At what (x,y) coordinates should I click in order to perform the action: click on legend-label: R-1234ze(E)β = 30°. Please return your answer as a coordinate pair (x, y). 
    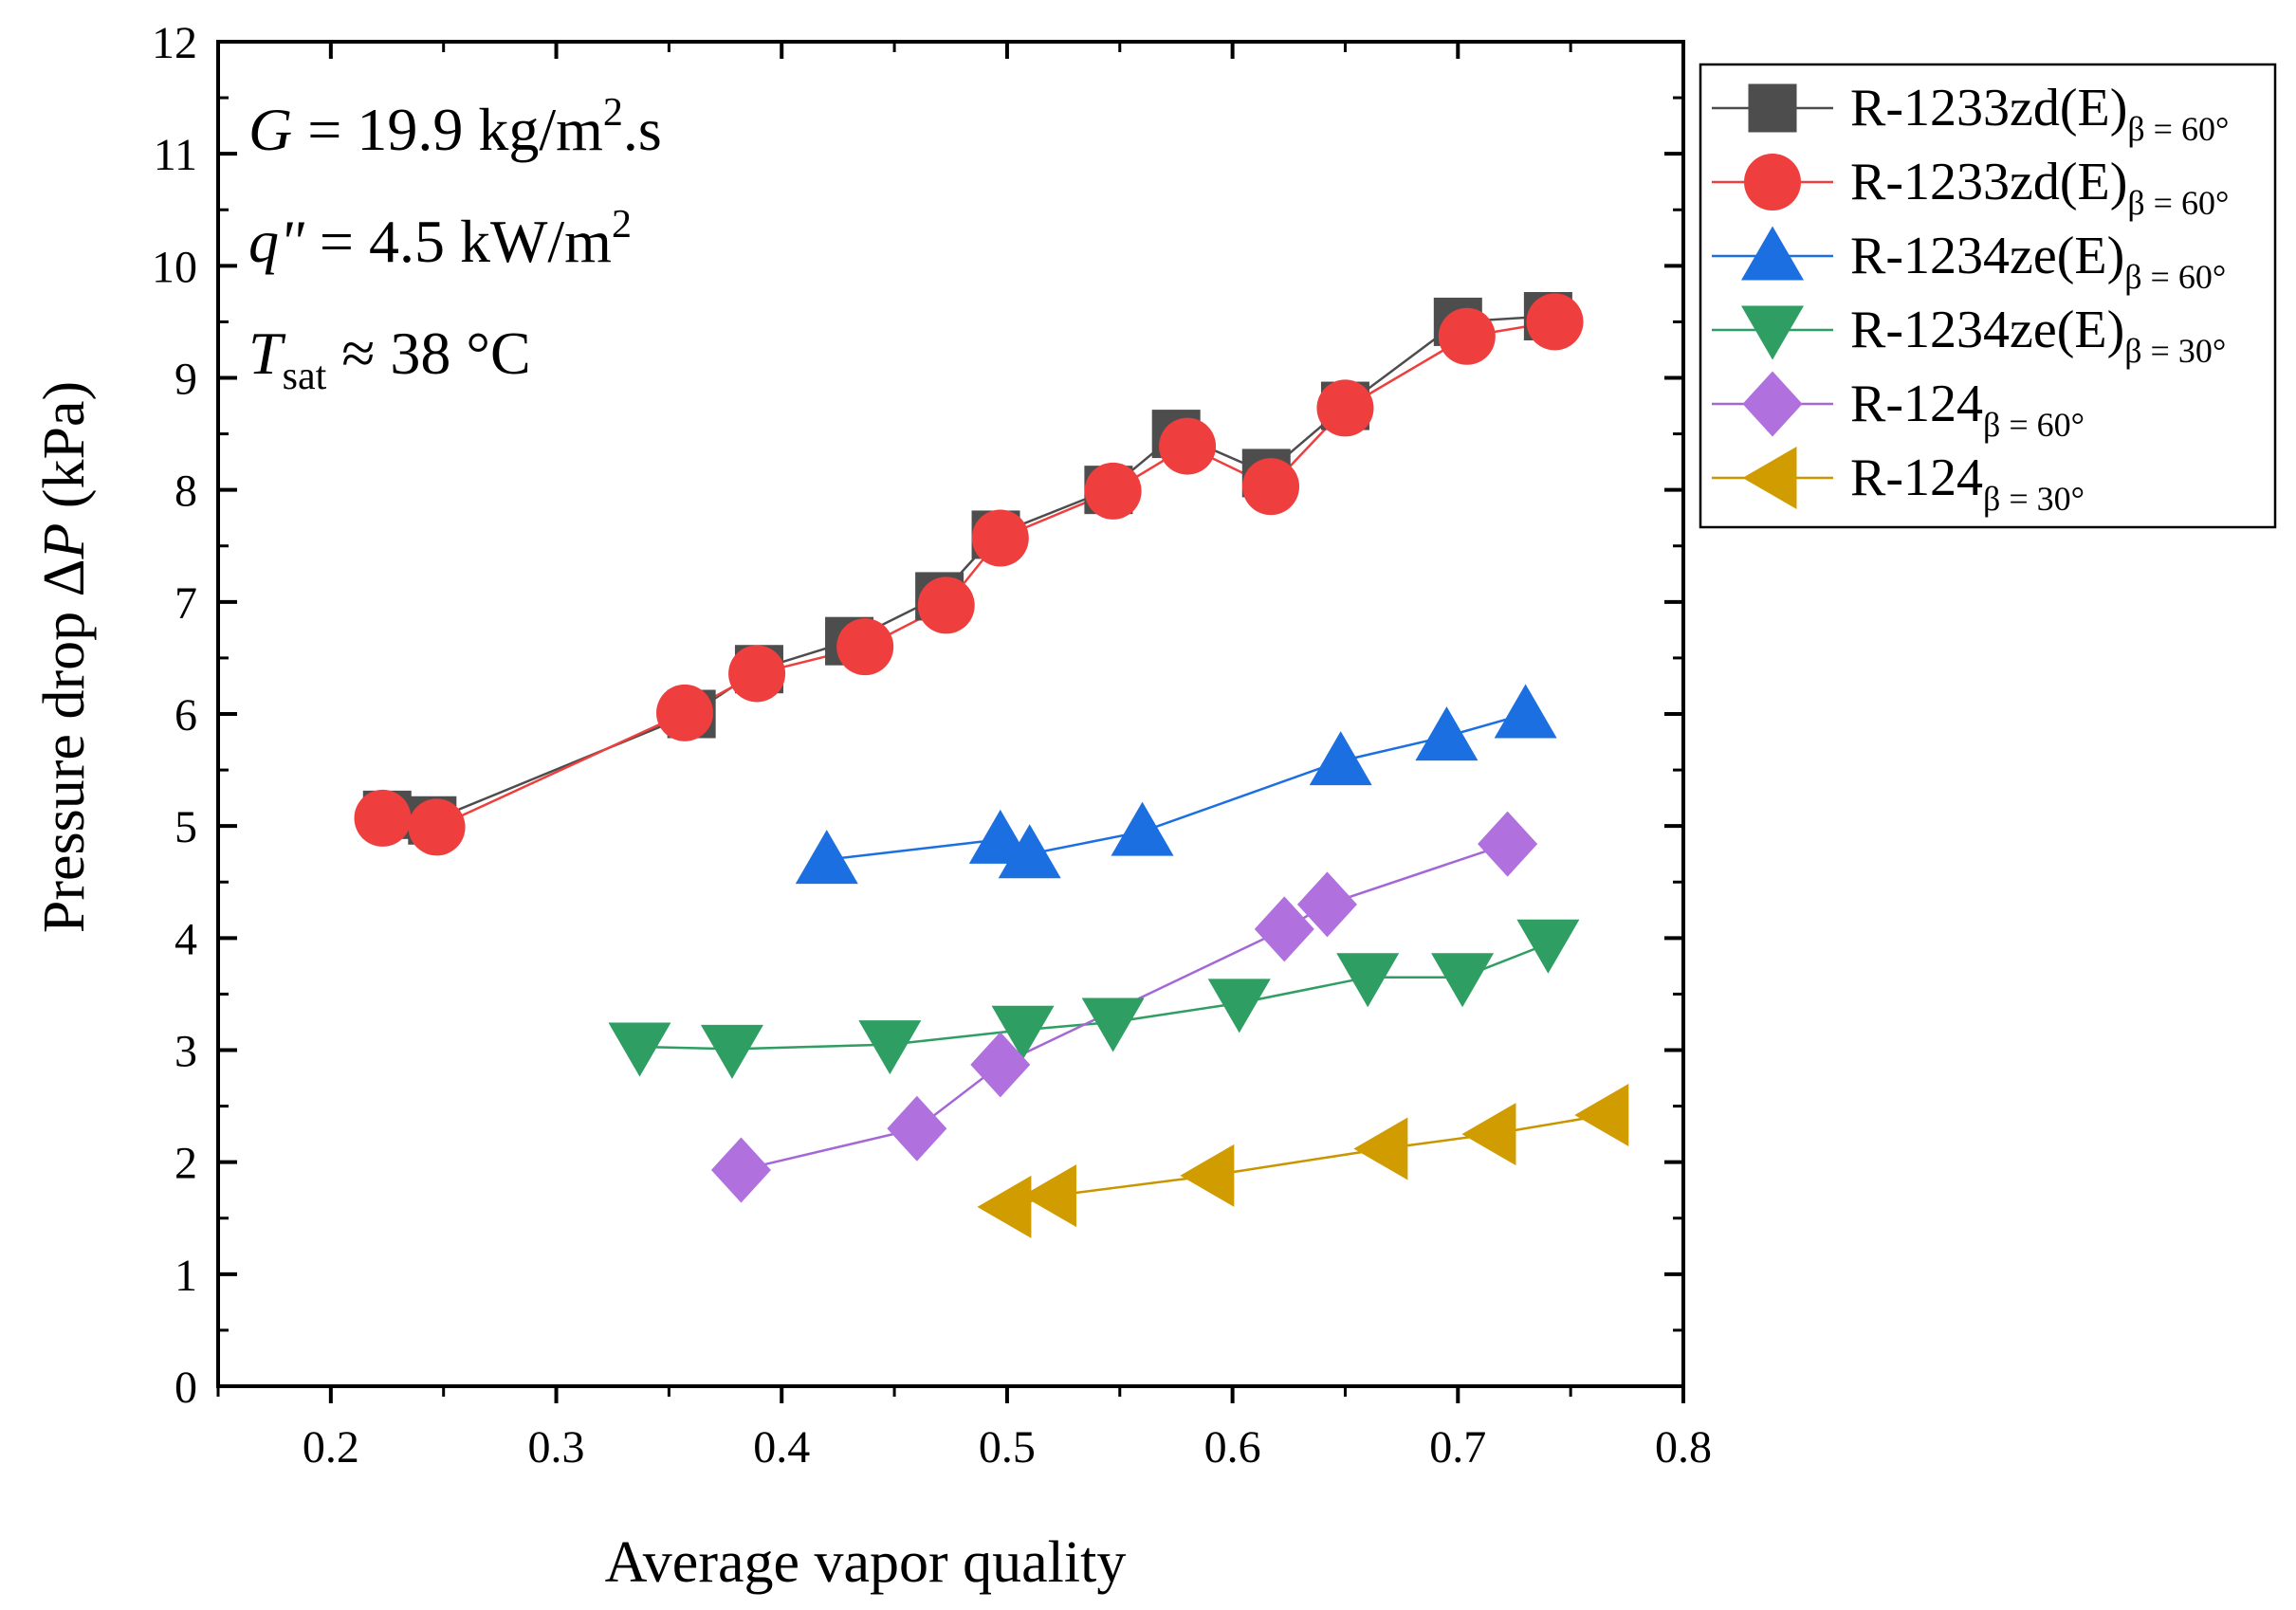
    Looking at the image, I should click on (2038, 335).